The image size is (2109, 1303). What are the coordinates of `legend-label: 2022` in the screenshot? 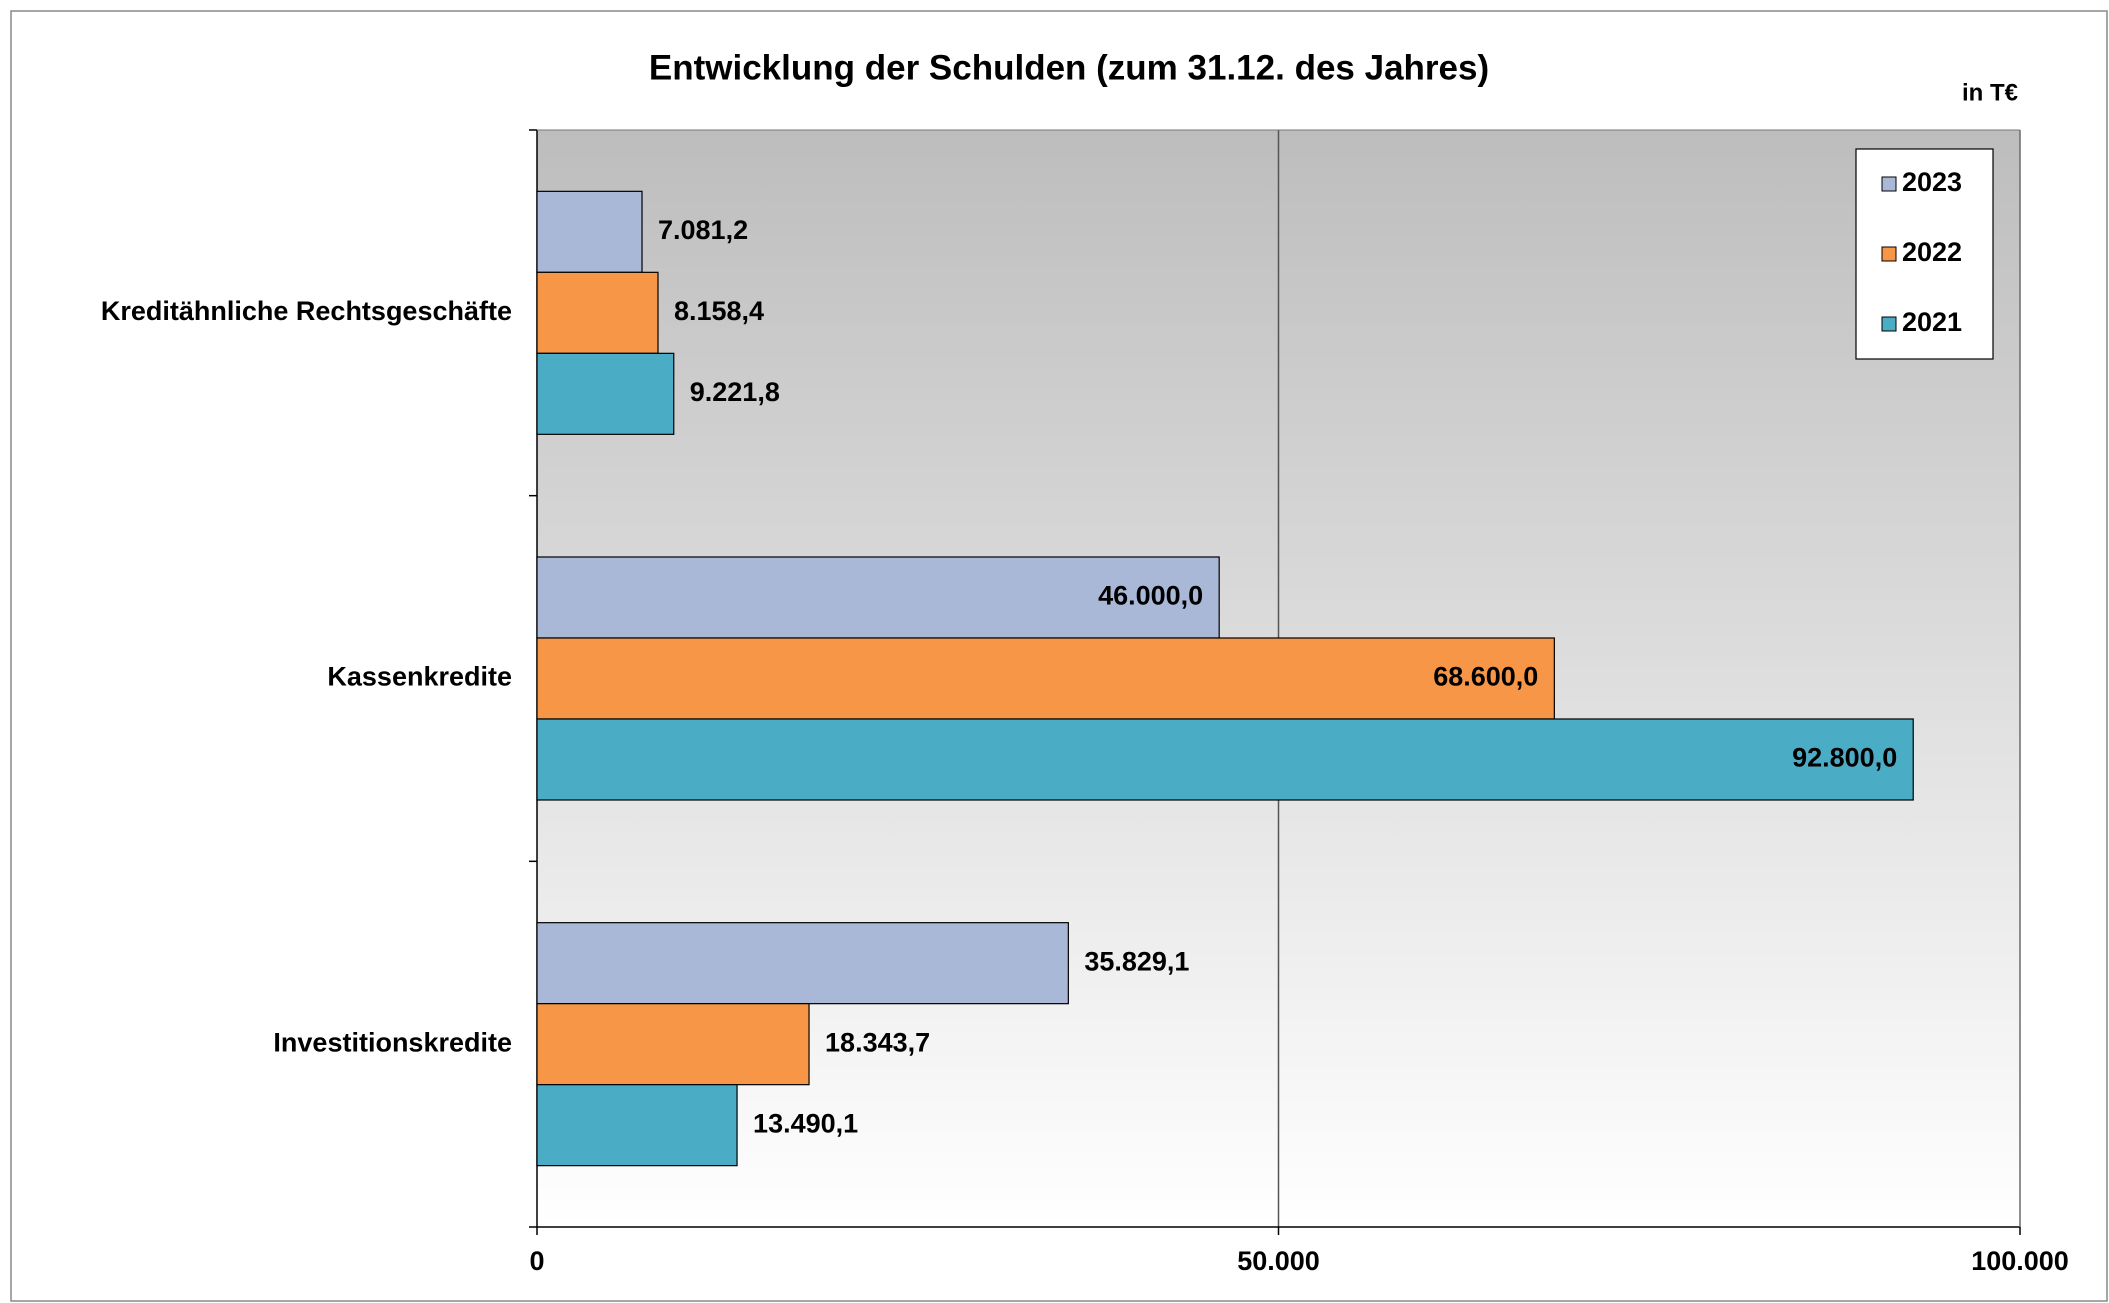 It's located at (1932, 252).